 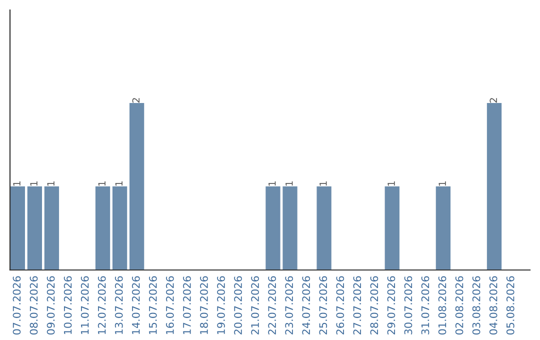 I want to click on x-tick-label: 15.07.2026, so click(x=152, y=305).